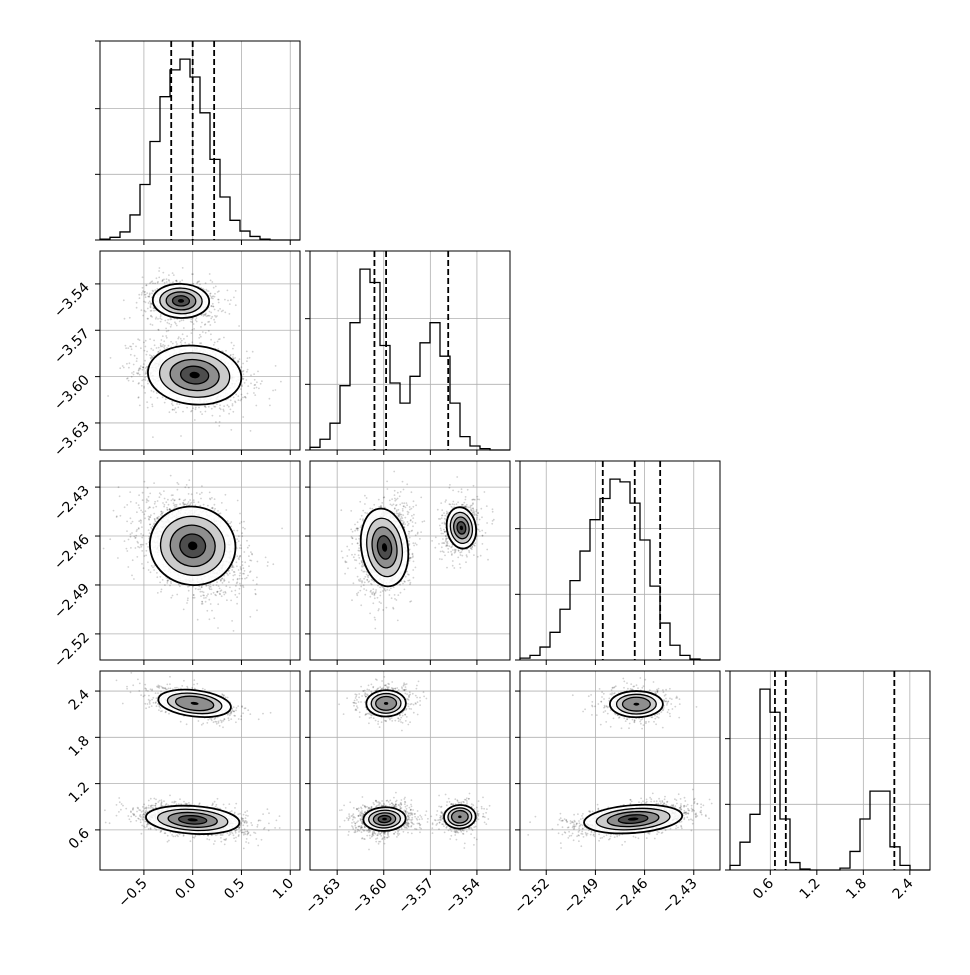  I want to click on y-tick-label: −3.54, so click(72, 300).